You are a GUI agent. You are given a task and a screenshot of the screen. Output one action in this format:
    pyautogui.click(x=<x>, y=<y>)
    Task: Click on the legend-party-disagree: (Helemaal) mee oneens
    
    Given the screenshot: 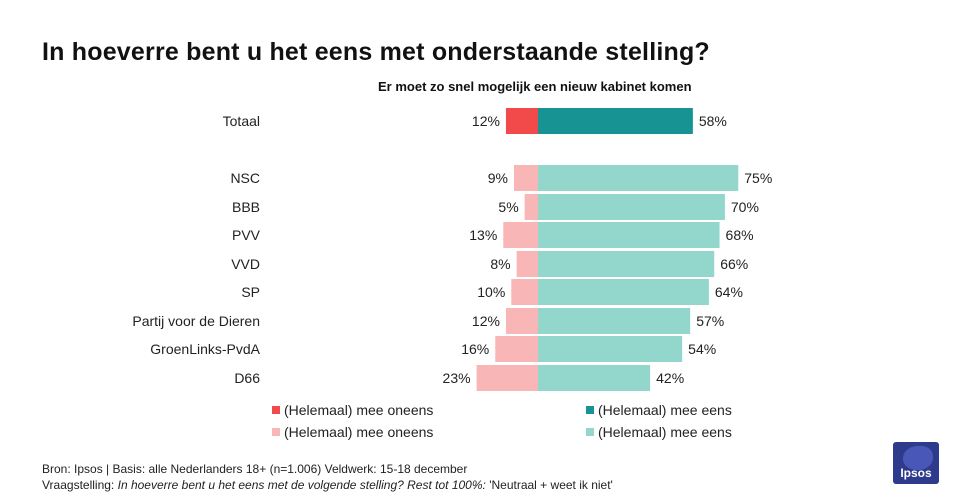 What is the action you would take?
    pyautogui.click(x=352, y=432)
    